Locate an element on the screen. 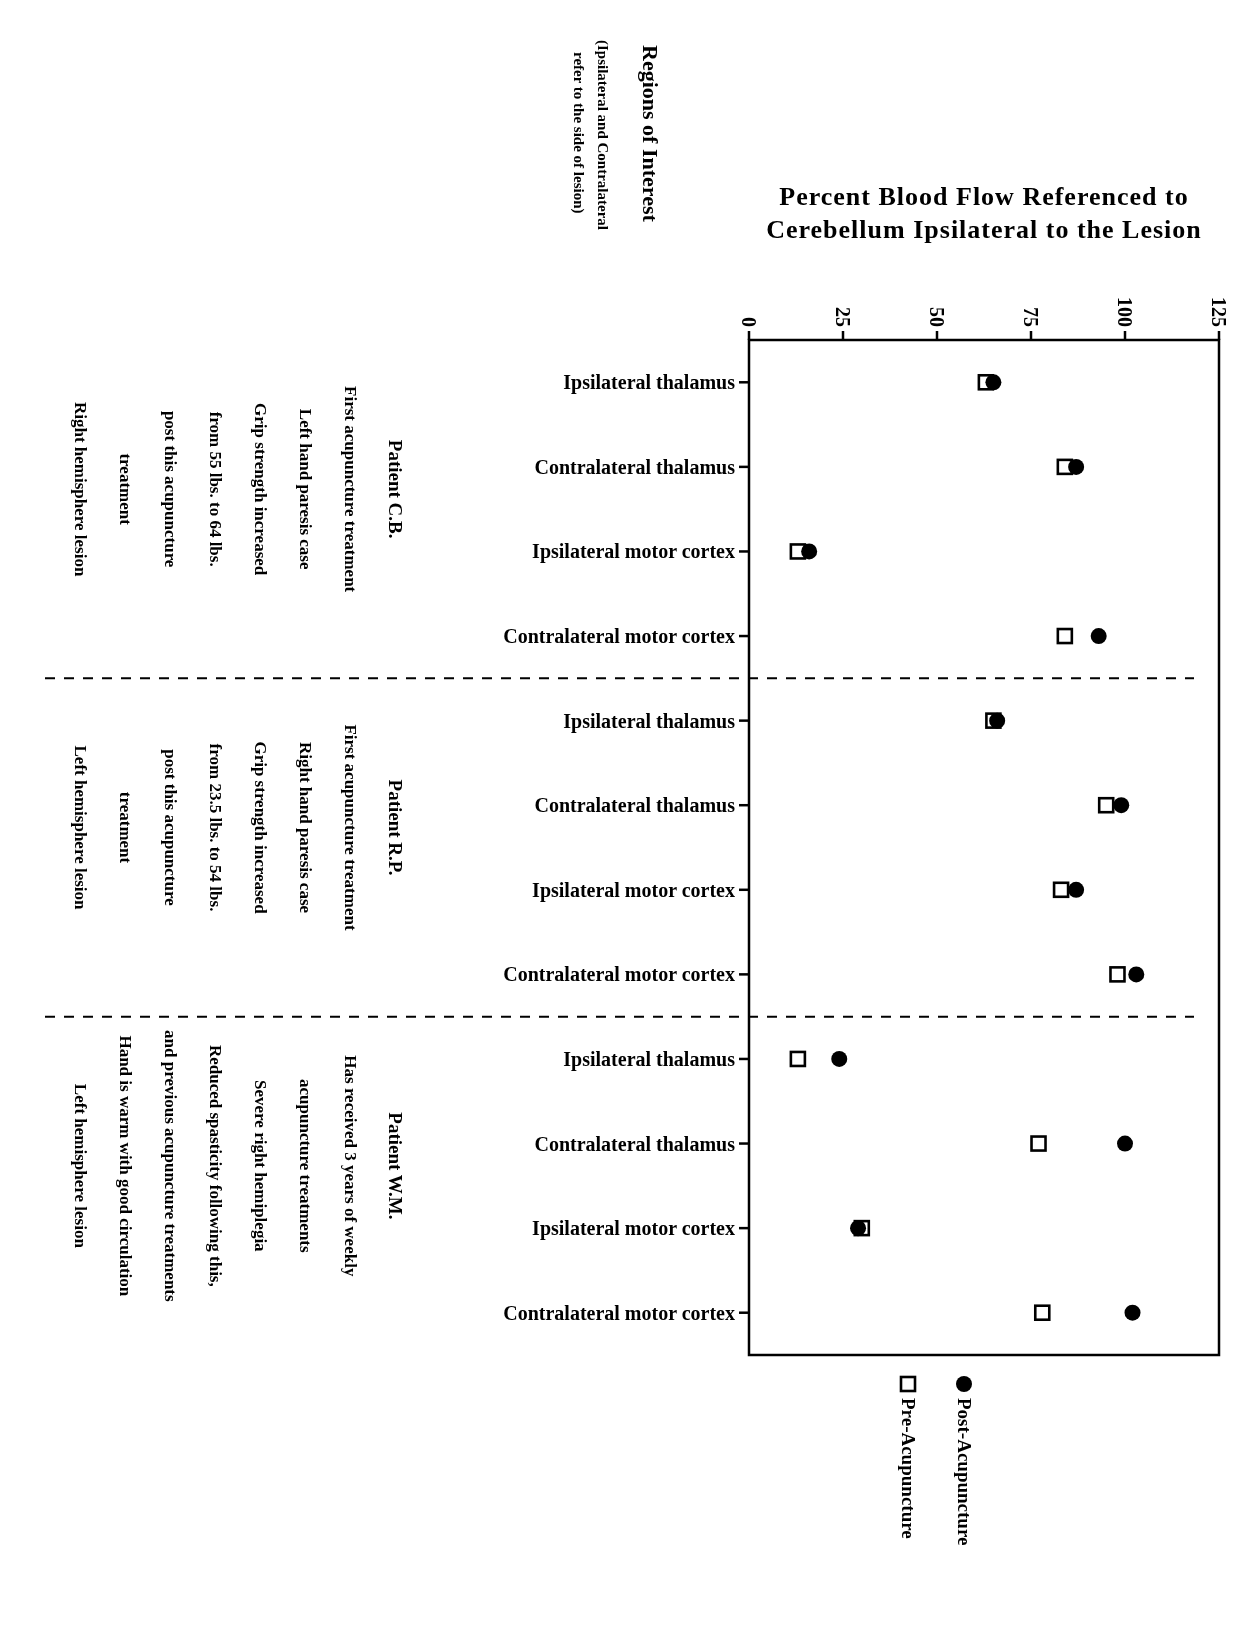 Image resolution: width=1242 pixels, height=1647 pixels. text: Patient W.M. Has received 3 years of weekly acupuncture treatments Severe right hemiplegia Reduced spasticity following this, and previous acupuncture treatments Hand is warm with good circulation Left hemisphere lesion is located at coordinates (238, 1166).